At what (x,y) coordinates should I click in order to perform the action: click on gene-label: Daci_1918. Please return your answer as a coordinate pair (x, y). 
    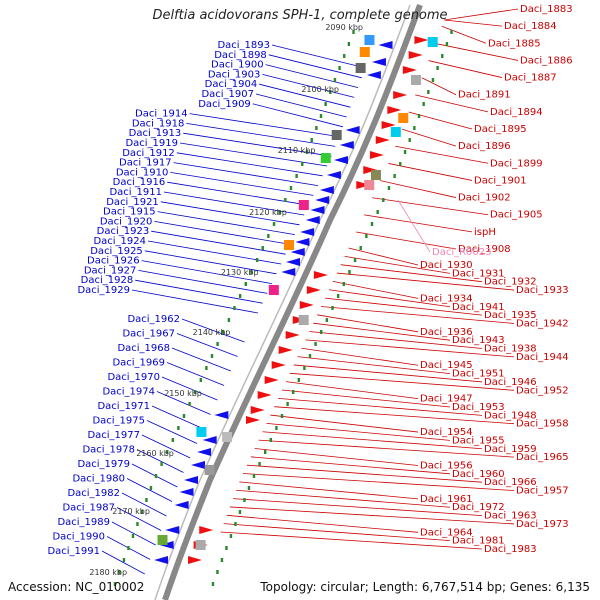
    Looking at the image, I should click on (158, 123).